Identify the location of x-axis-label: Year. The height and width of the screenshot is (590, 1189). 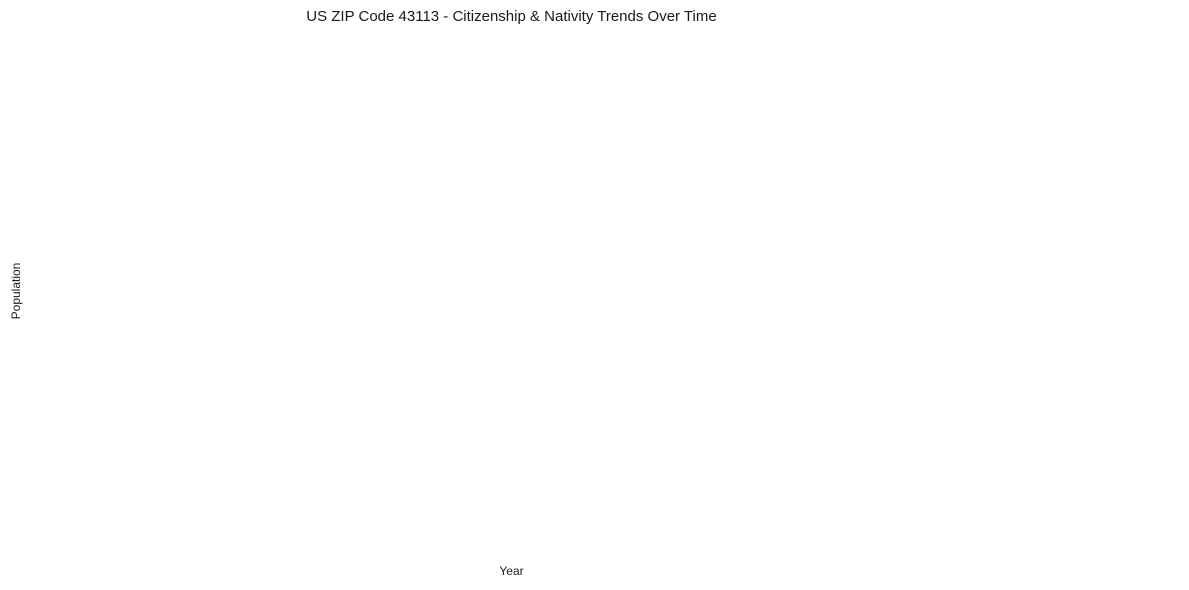
(511, 571).